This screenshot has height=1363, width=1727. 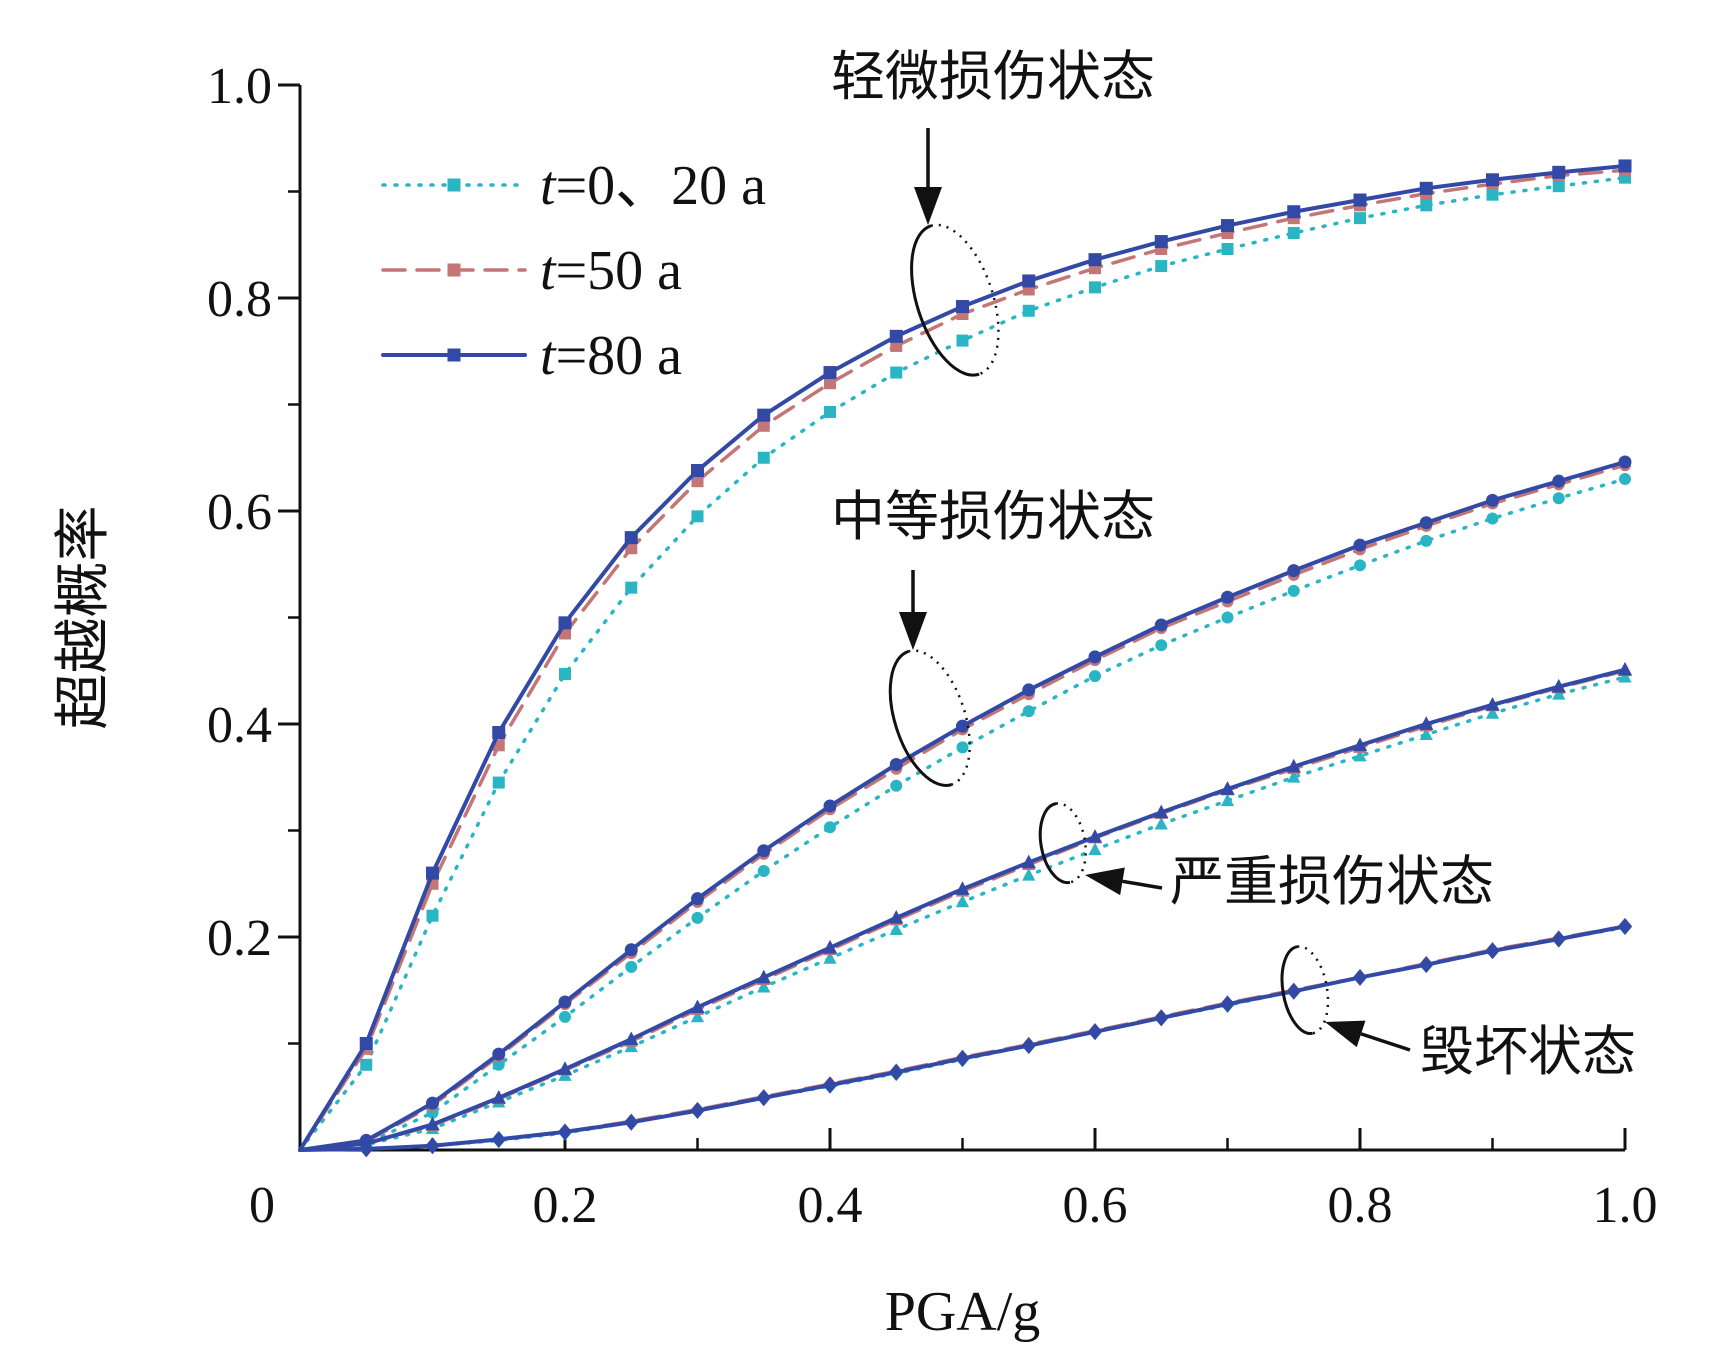 What do you see at coordinates (239, 86) in the screenshot?
I see `y-tick-label: 1.0` at bounding box center [239, 86].